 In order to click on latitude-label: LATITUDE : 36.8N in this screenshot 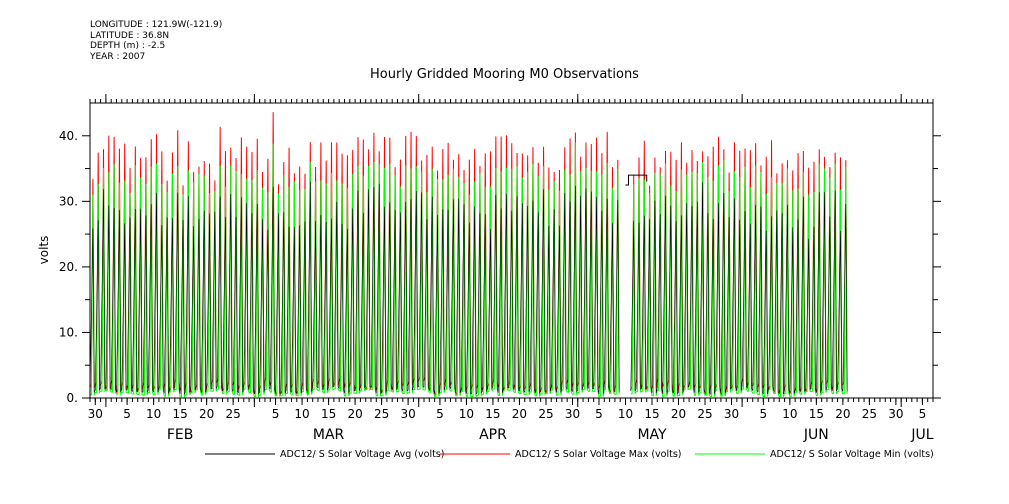, I will do `click(130, 35)`.